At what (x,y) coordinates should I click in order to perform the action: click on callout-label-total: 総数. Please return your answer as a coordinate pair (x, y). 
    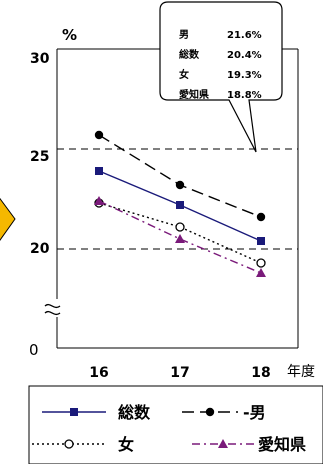
    Looking at the image, I should click on (189, 54).